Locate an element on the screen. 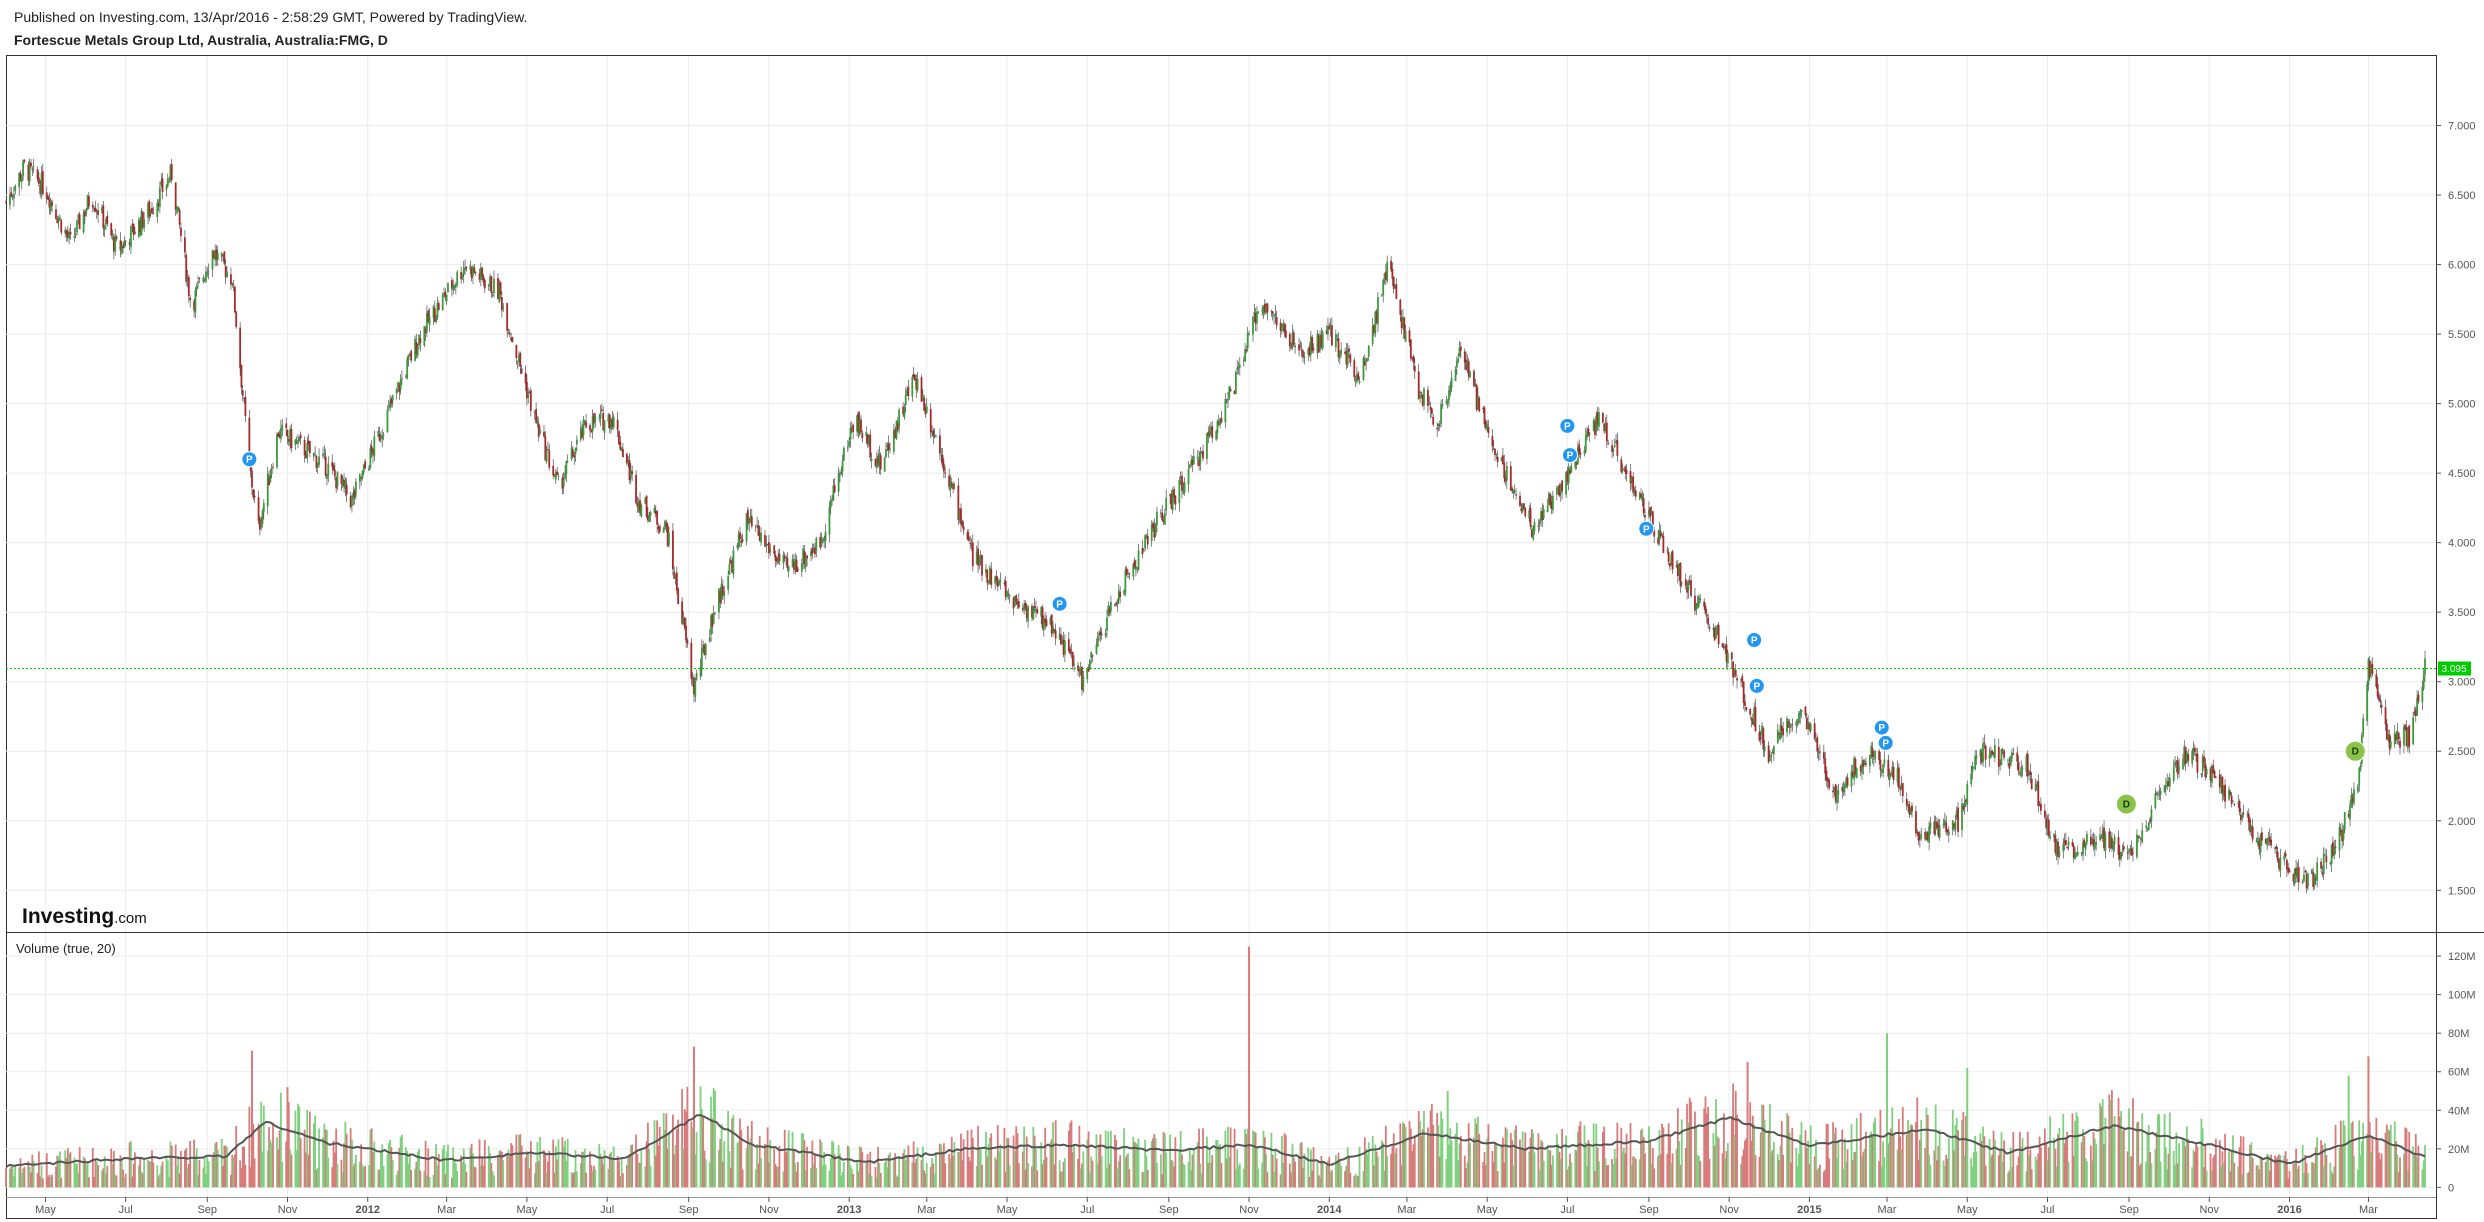 The image size is (2484, 1222). time-tick-label: Jul is located at coordinates (1567, 1210).